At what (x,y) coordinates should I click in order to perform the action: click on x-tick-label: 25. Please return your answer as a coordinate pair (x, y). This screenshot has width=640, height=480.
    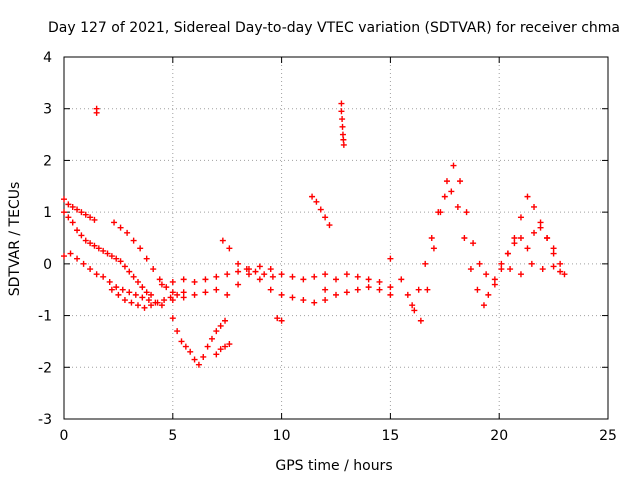
    Looking at the image, I should click on (608, 436).